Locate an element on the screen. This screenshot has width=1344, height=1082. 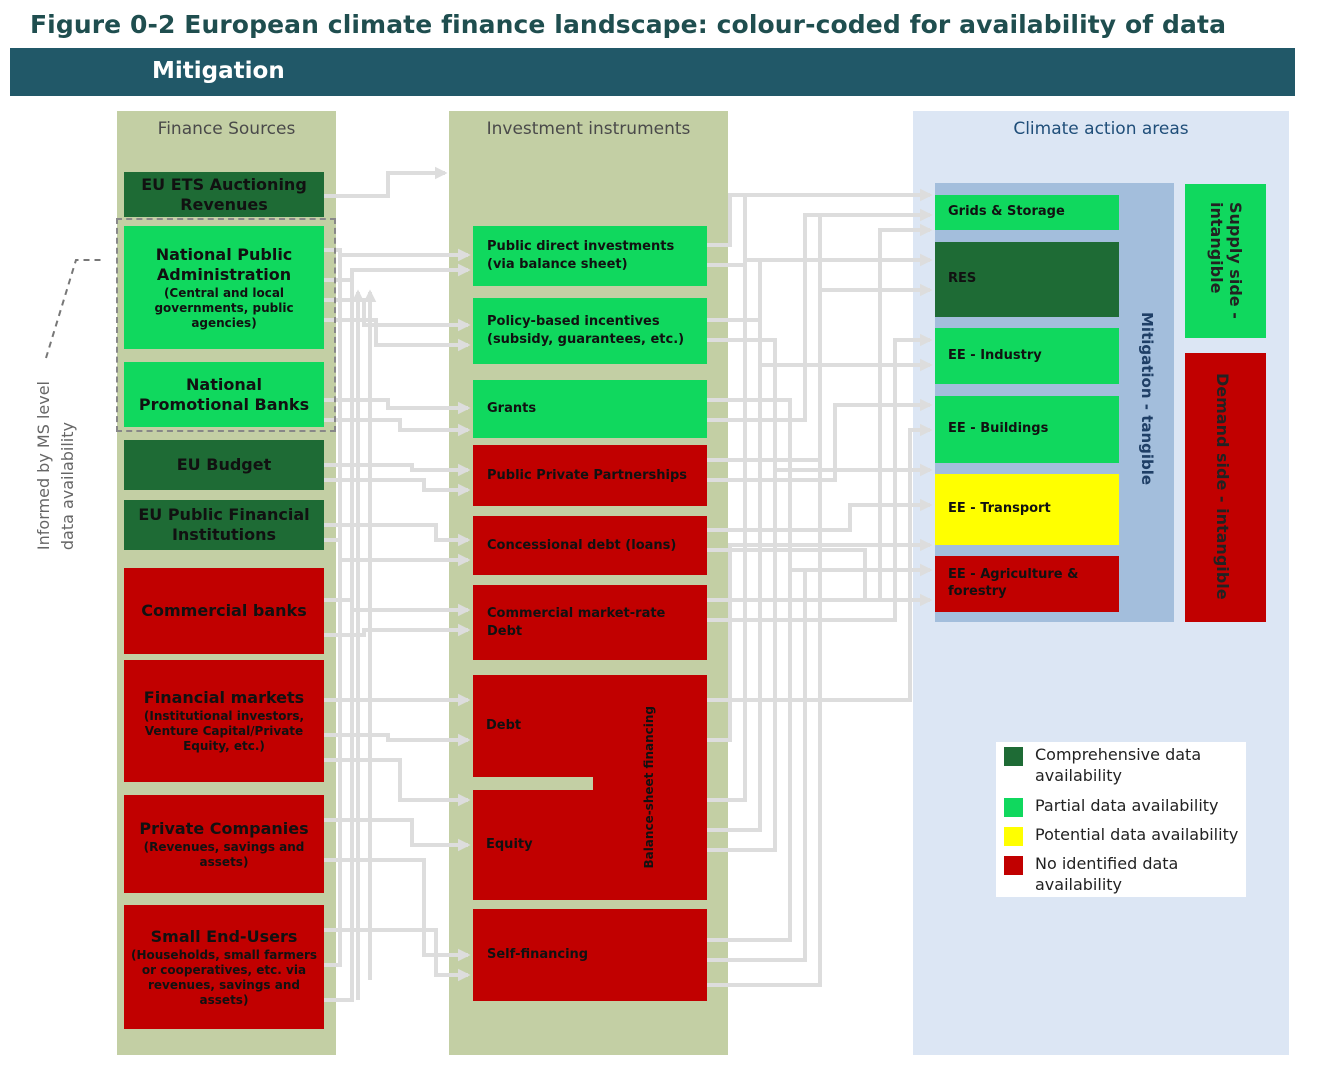
source-label: EU ETS Auctioning Revenues is located at coordinates (224, 194).